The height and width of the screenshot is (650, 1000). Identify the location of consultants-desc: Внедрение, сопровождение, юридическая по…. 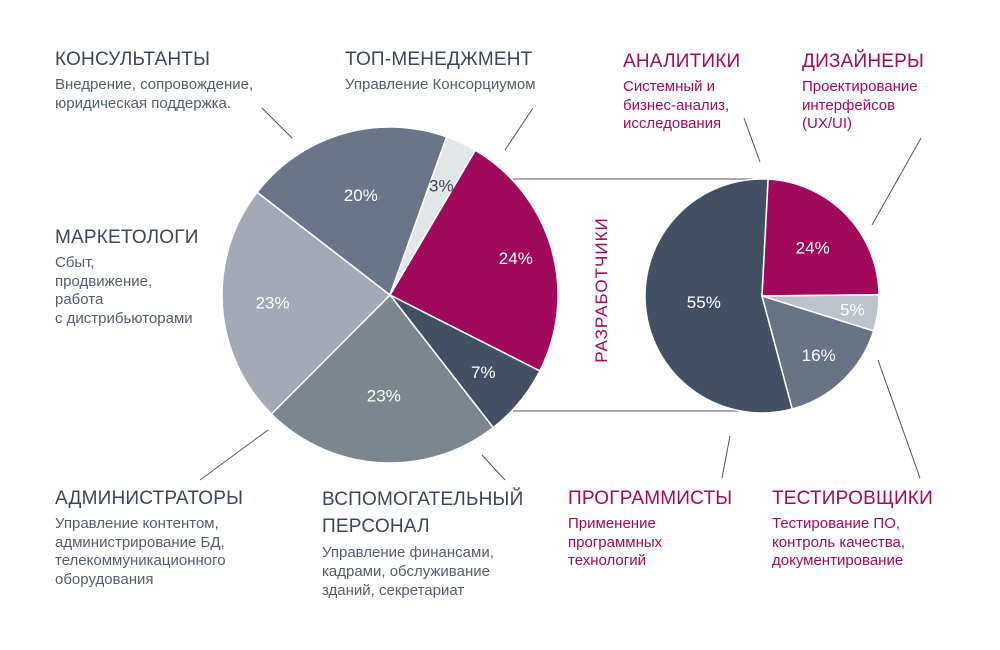
(154, 93).